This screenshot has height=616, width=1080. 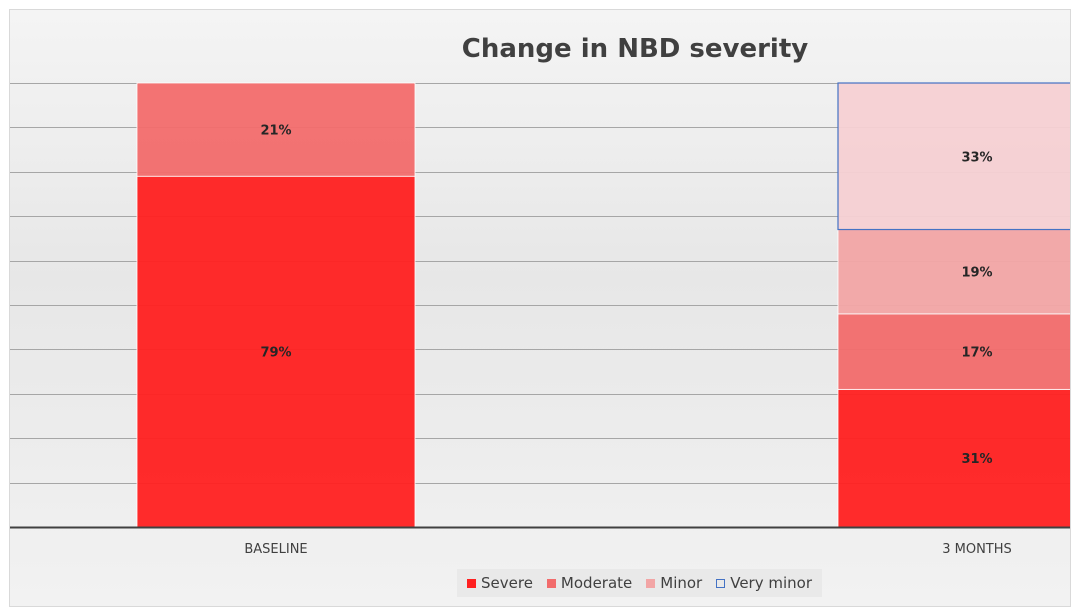 What do you see at coordinates (953, 272) in the screenshot?
I see `bar-segment-minor` at bounding box center [953, 272].